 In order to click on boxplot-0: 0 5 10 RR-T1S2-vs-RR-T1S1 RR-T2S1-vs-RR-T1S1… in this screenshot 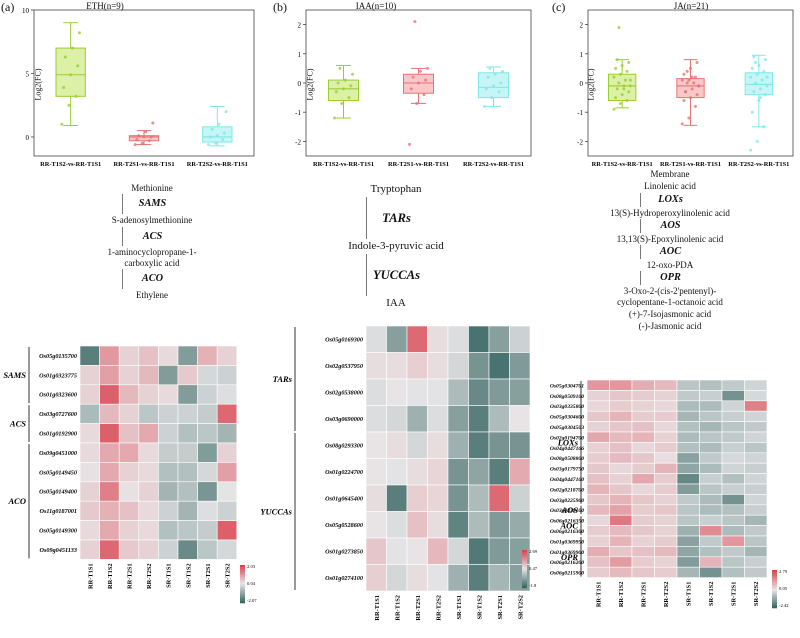, I will do `click(138, 87)`.